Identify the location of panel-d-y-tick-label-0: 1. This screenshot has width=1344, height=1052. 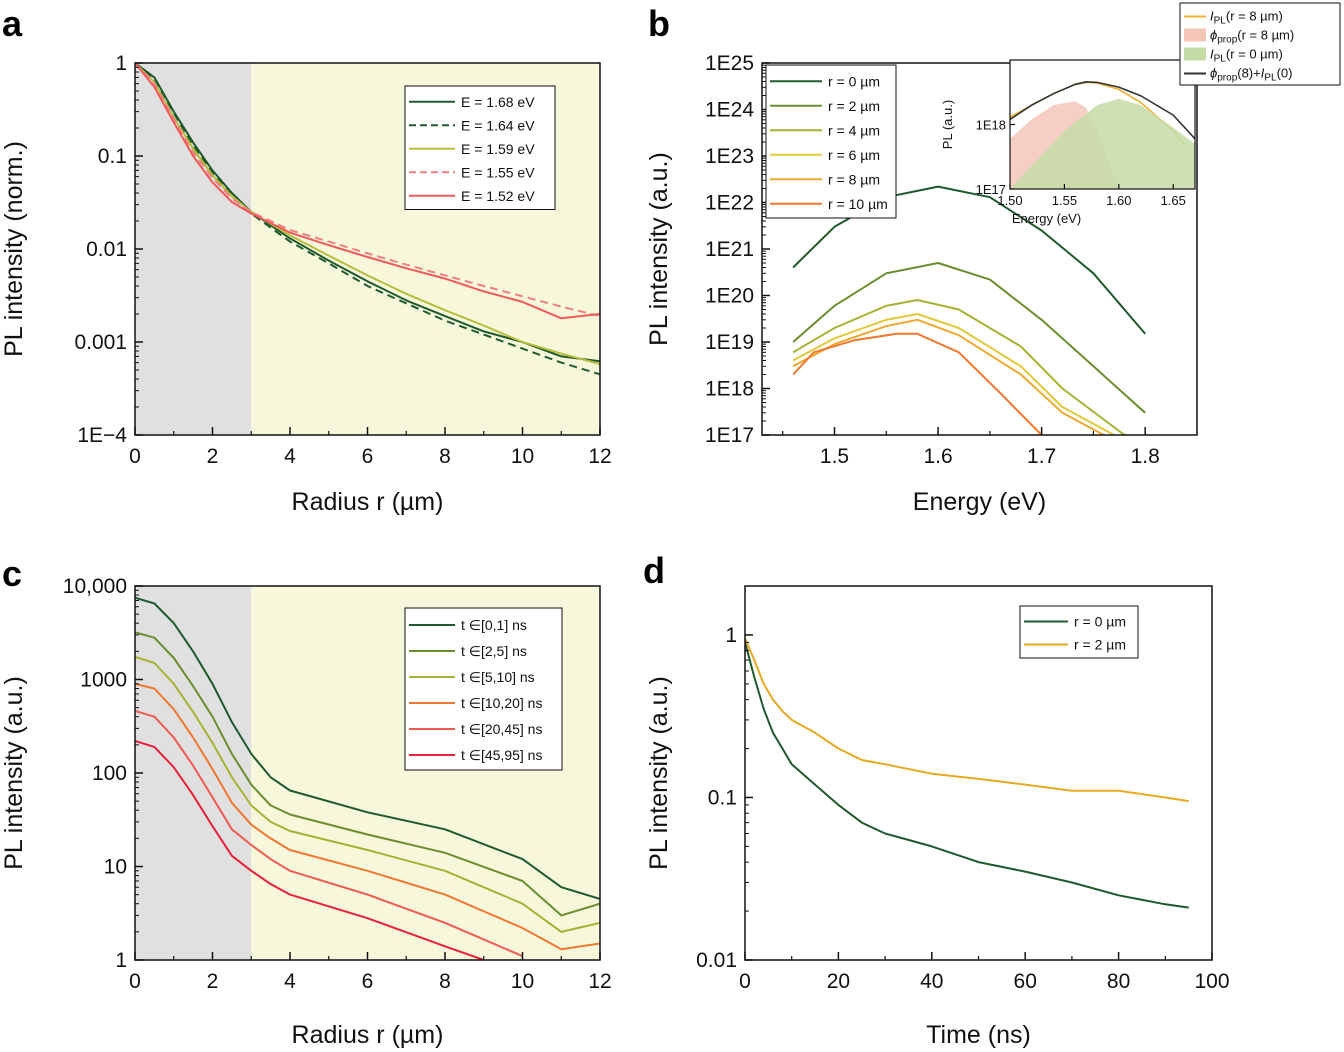
(731, 635).